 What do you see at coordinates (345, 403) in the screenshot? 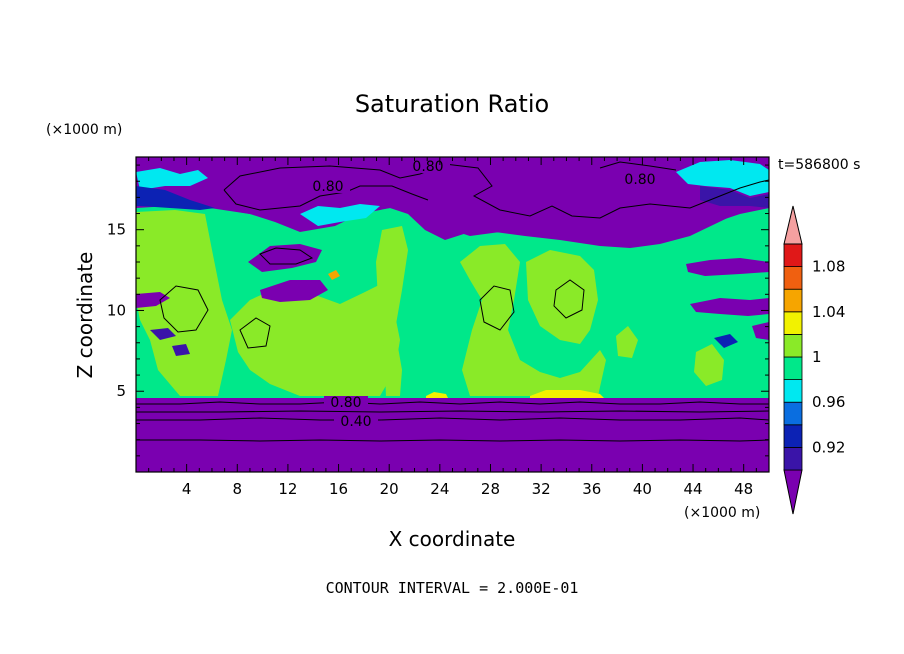
I see `contour-label-4: 0.80` at bounding box center [345, 403].